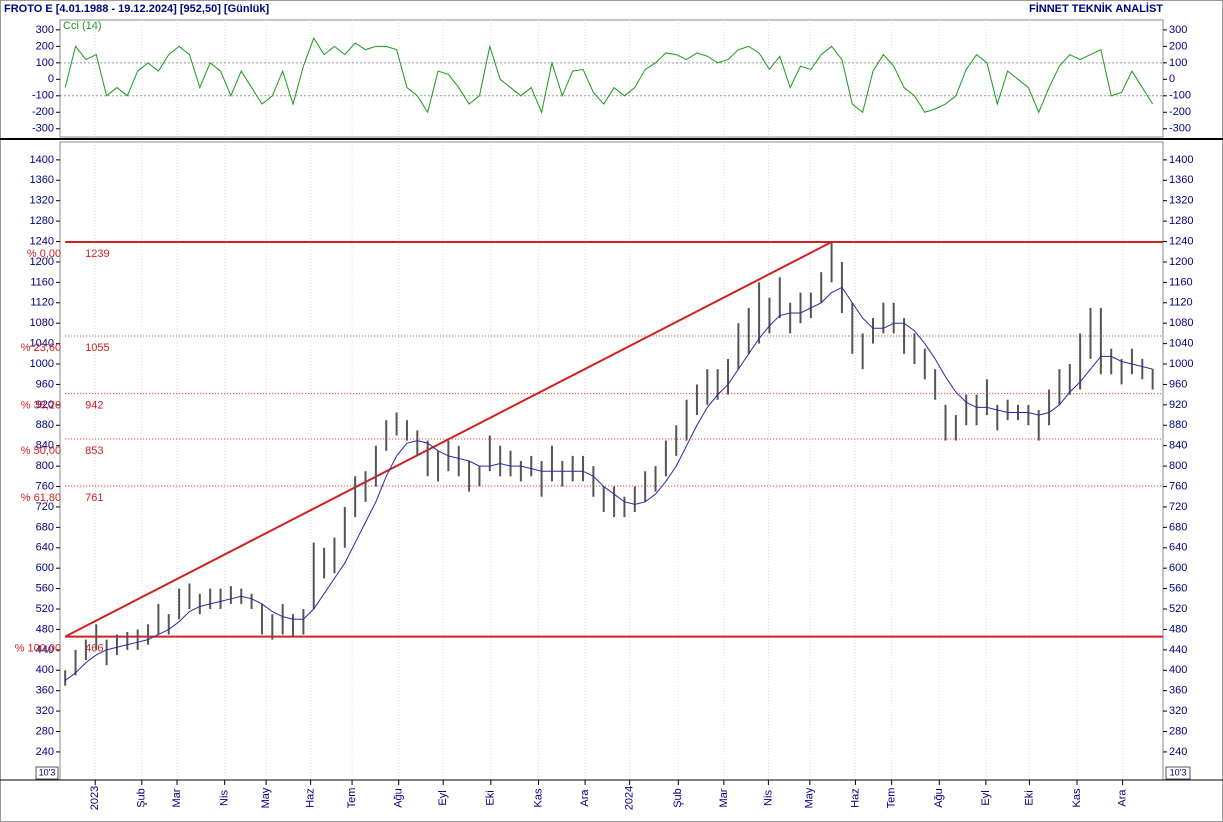 This screenshot has width=1223, height=822. I want to click on fib-value: 466, so click(94, 648).